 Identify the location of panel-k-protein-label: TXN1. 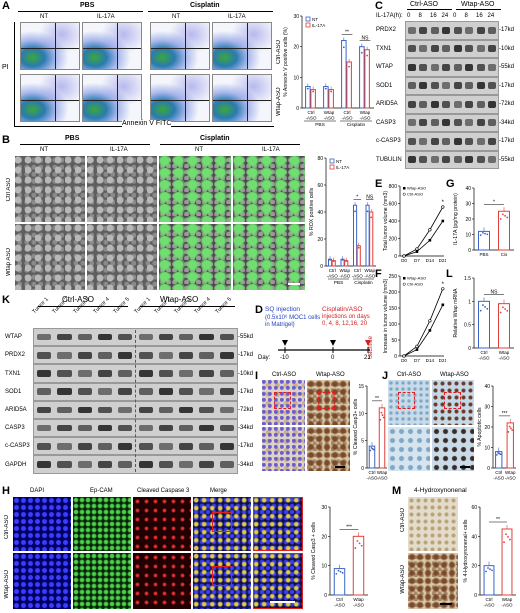
(13, 373).